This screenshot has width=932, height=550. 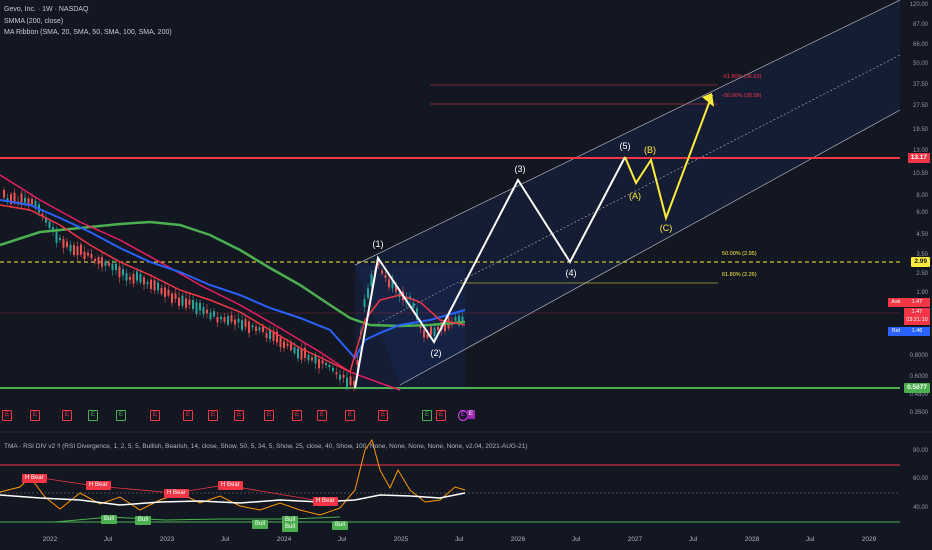 I want to click on wave-2-label: (2), so click(x=436, y=353).